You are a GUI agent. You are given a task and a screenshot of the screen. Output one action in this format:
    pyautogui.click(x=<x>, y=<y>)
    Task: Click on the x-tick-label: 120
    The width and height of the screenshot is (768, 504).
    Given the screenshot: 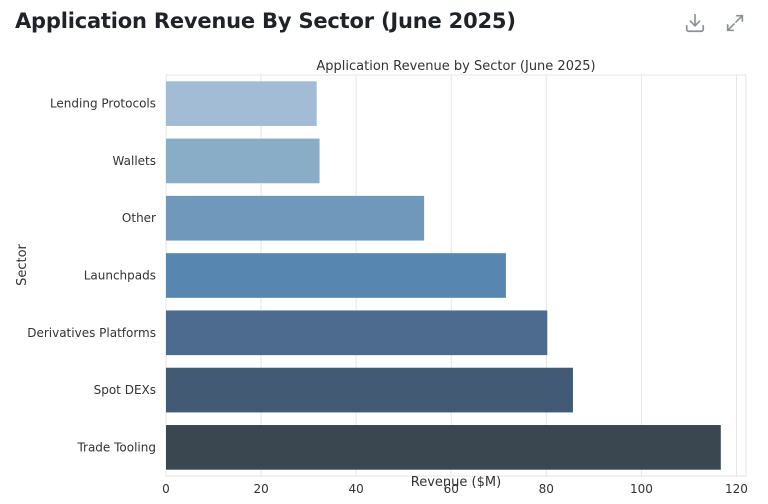 What is the action you would take?
    pyautogui.click(x=736, y=489)
    